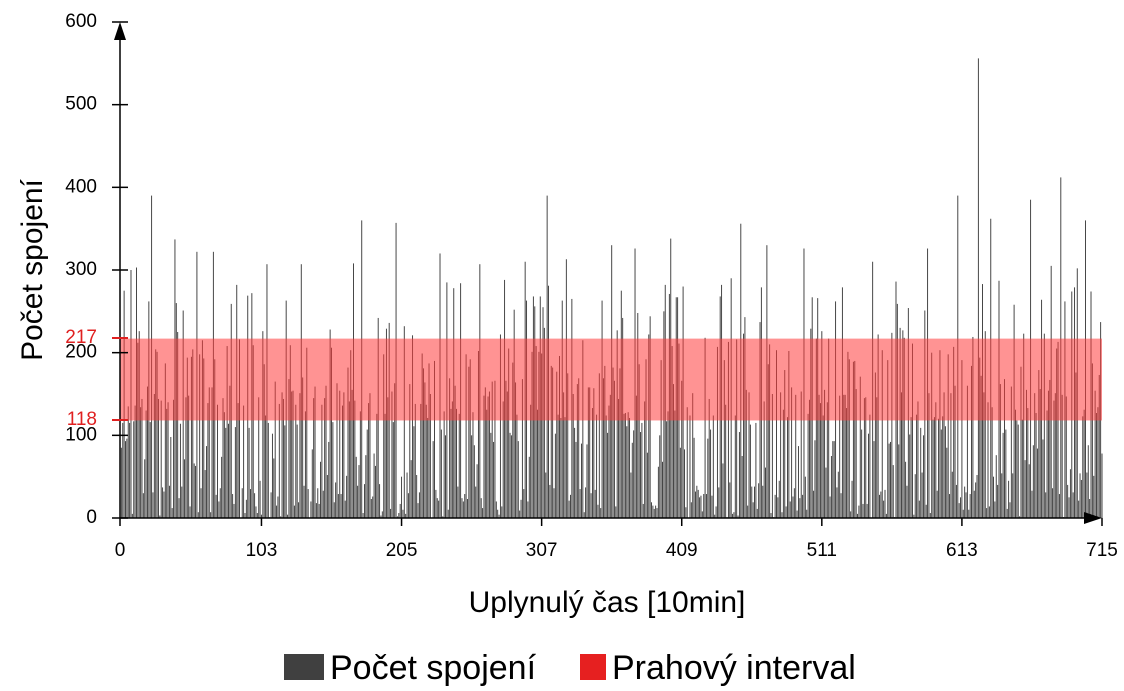 This screenshot has width=1124, height=691. Describe the element at coordinates (81, 337) in the screenshot. I see `red-tick-label-high: 217` at that location.